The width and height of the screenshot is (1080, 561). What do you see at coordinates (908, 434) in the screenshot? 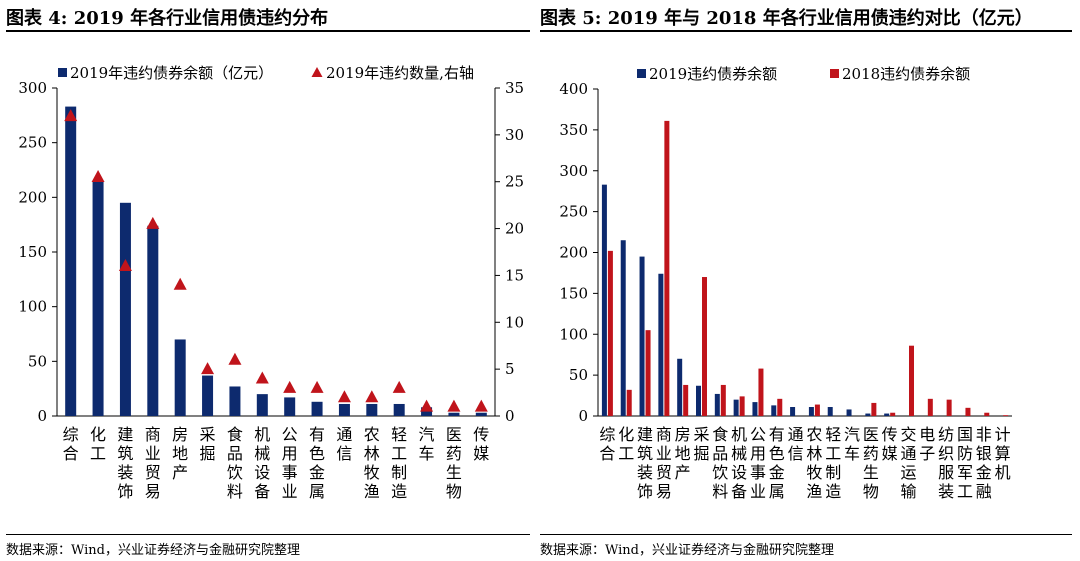
I see `right-category-label: 交` at bounding box center [908, 434].